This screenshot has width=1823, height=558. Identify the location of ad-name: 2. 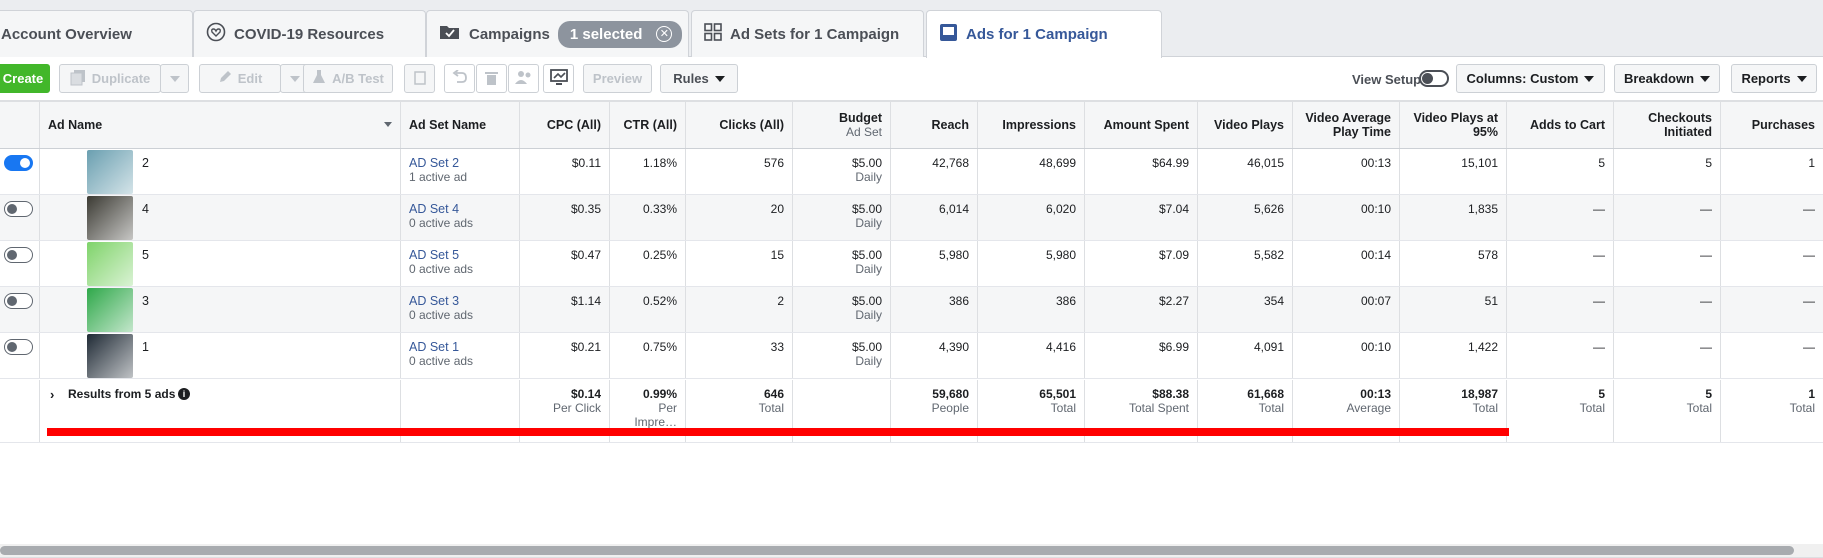
(145, 163).